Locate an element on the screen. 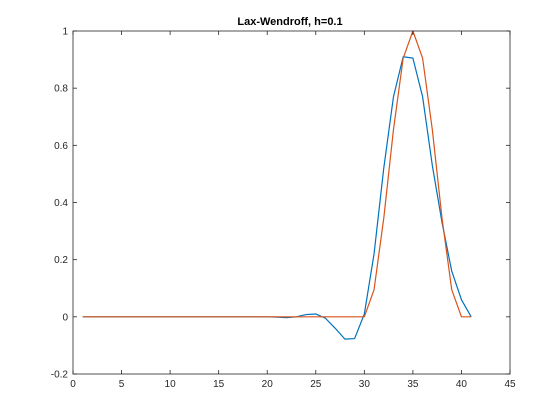 The height and width of the screenshot is (420, 560). x-tick-label: 30 is located at coordinates (365, 384).